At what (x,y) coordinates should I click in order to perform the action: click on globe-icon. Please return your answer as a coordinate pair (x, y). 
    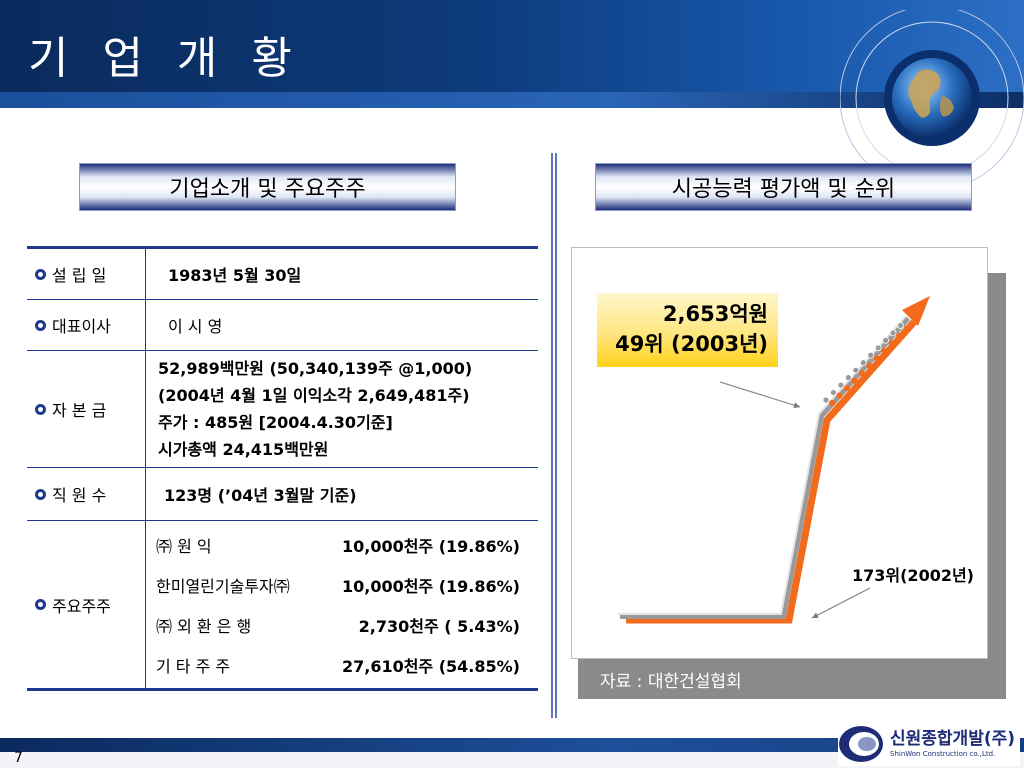
    Looking at the image, I should click on (931, 102).